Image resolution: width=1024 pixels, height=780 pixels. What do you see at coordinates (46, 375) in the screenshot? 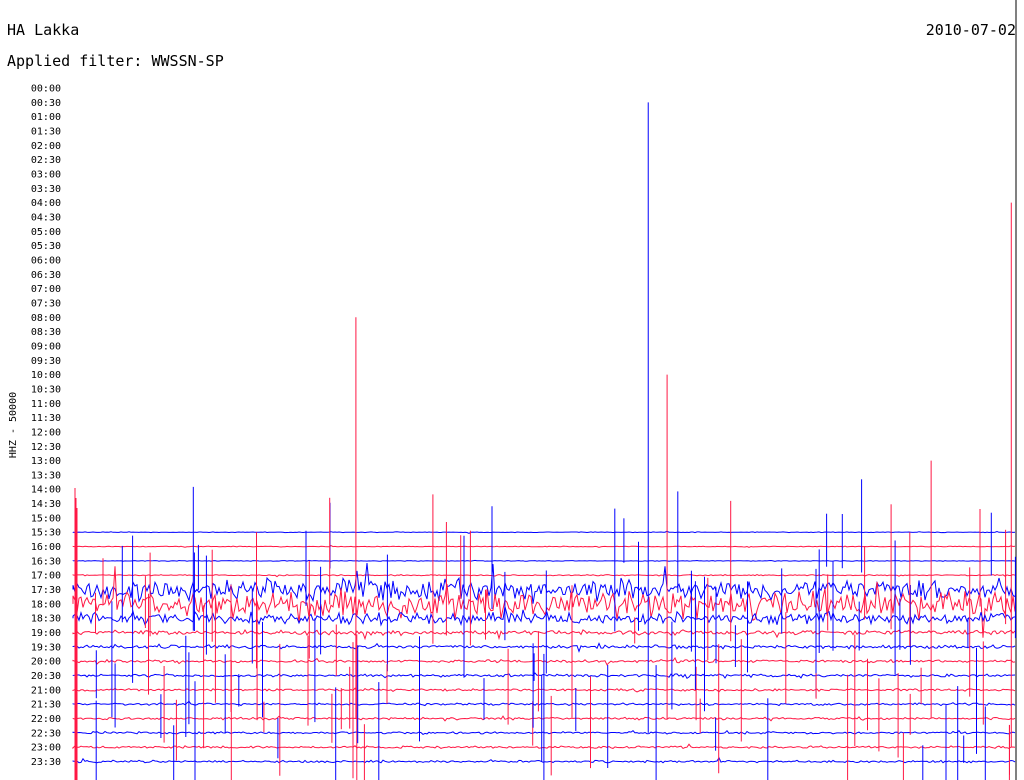
I see `tick-label: 10:00` at bounding box center [46, 375].